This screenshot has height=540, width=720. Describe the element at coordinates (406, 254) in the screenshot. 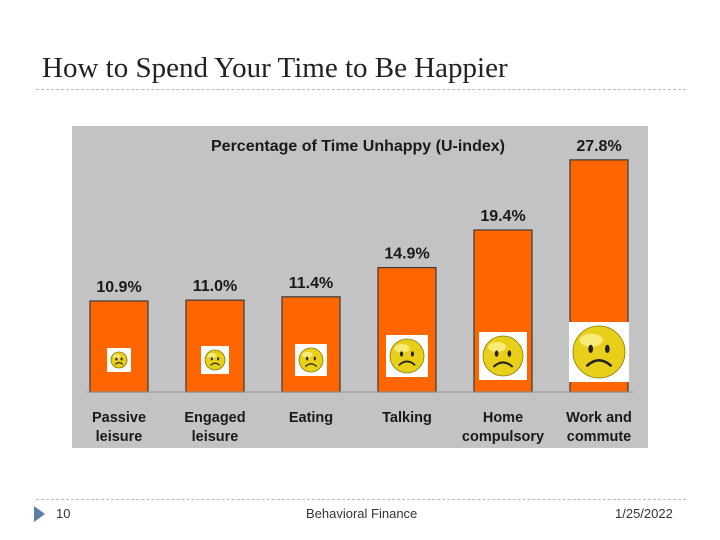

I see `data-label: 14.9%` at that location.